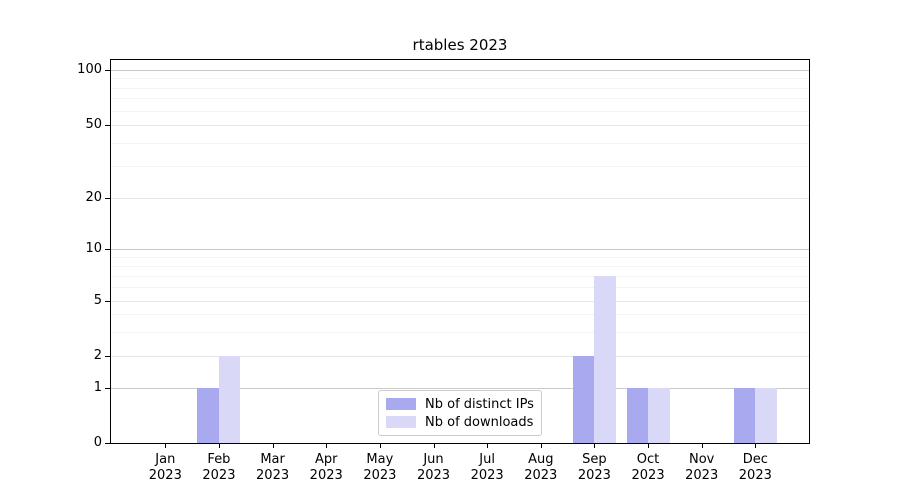  What do you see at coordinates (165, 459) in the screenshot?
I see `x-label-month: Jan` at bounding box center [165, 459].